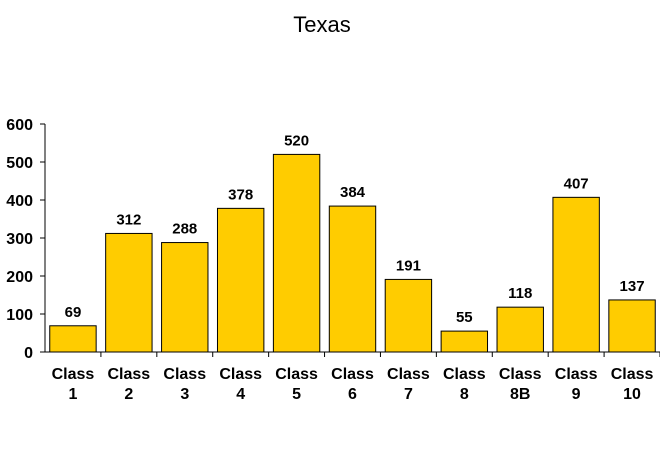 The image size is (660, 449). Describe the element at coordinates (464, 317) in the screenshot. I see `data-label: 55` at that location.